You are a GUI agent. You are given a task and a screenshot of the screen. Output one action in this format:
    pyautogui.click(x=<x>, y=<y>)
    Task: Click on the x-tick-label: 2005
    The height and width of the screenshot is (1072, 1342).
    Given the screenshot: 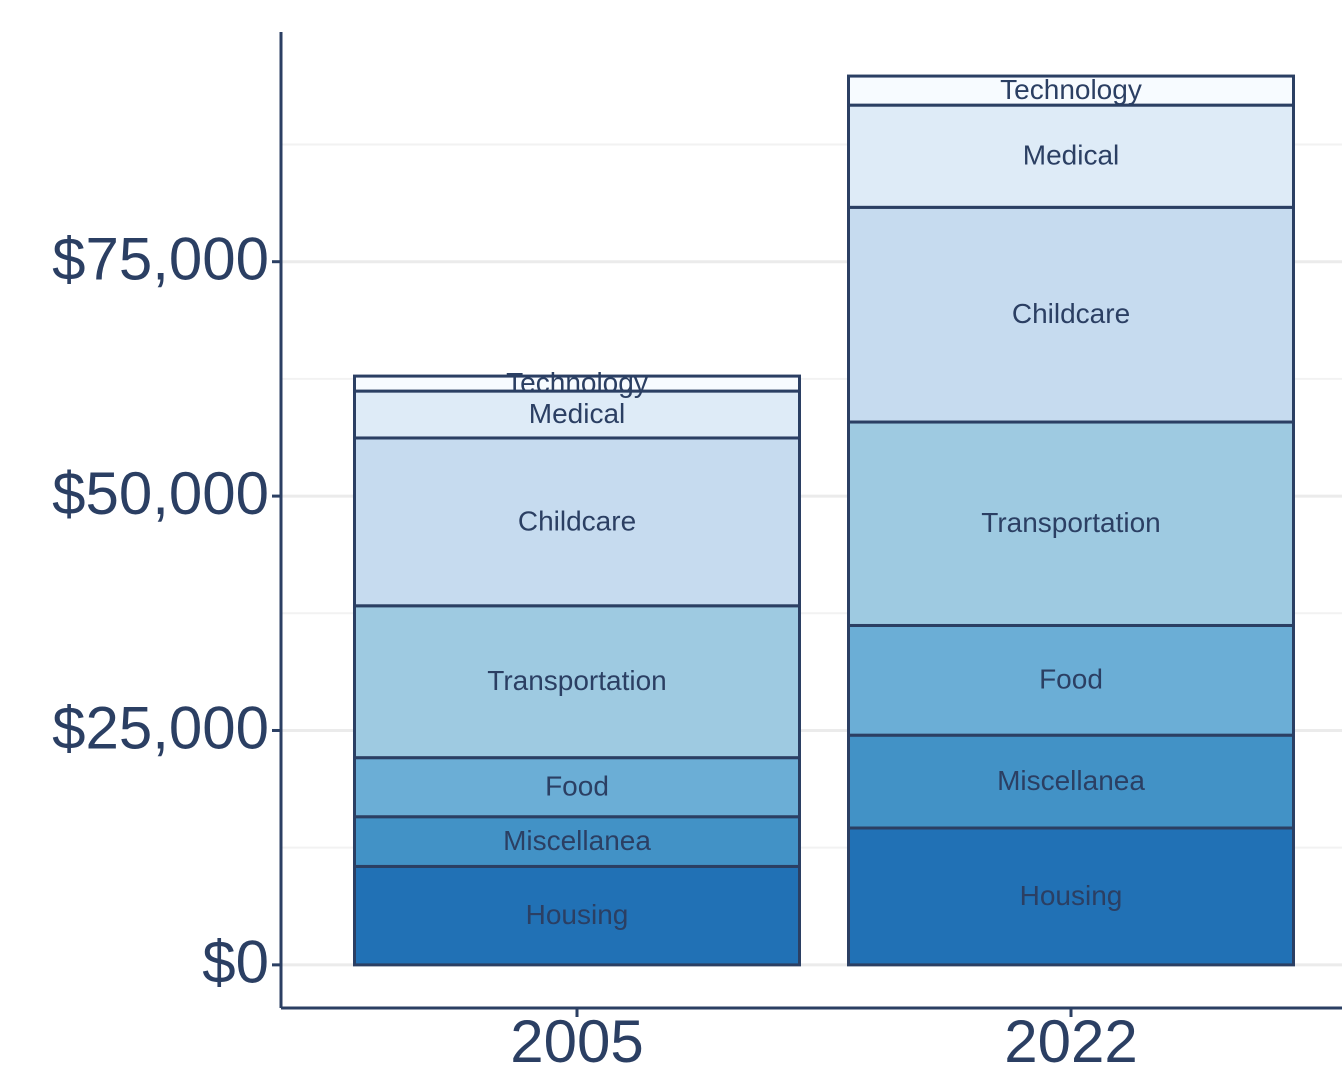 What is the action you would take?
    pyautogui.click(x=576, y=1040)
    